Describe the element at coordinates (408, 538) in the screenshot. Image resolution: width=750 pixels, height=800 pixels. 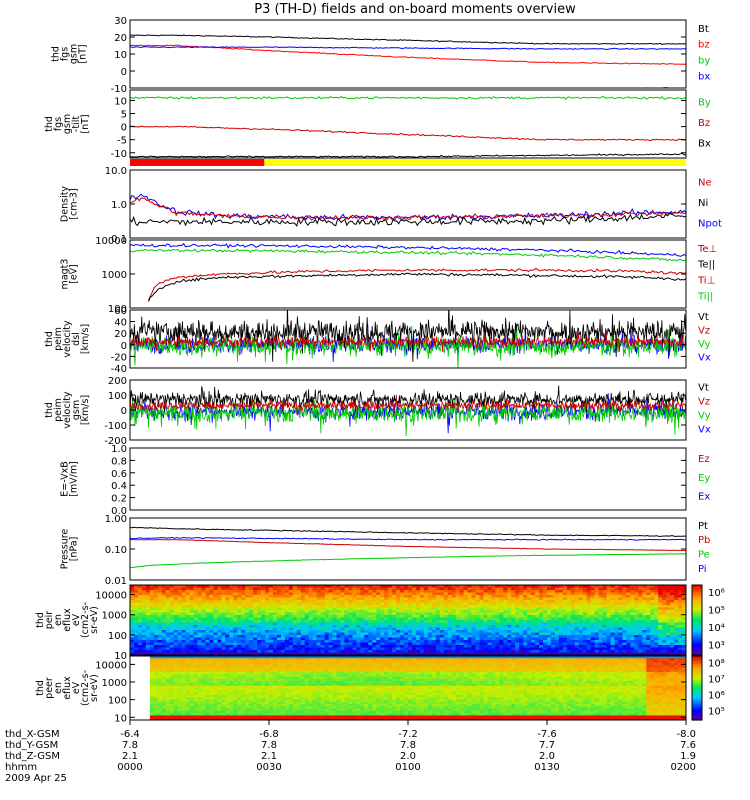
I see `series-pressure-Pi` at that location.